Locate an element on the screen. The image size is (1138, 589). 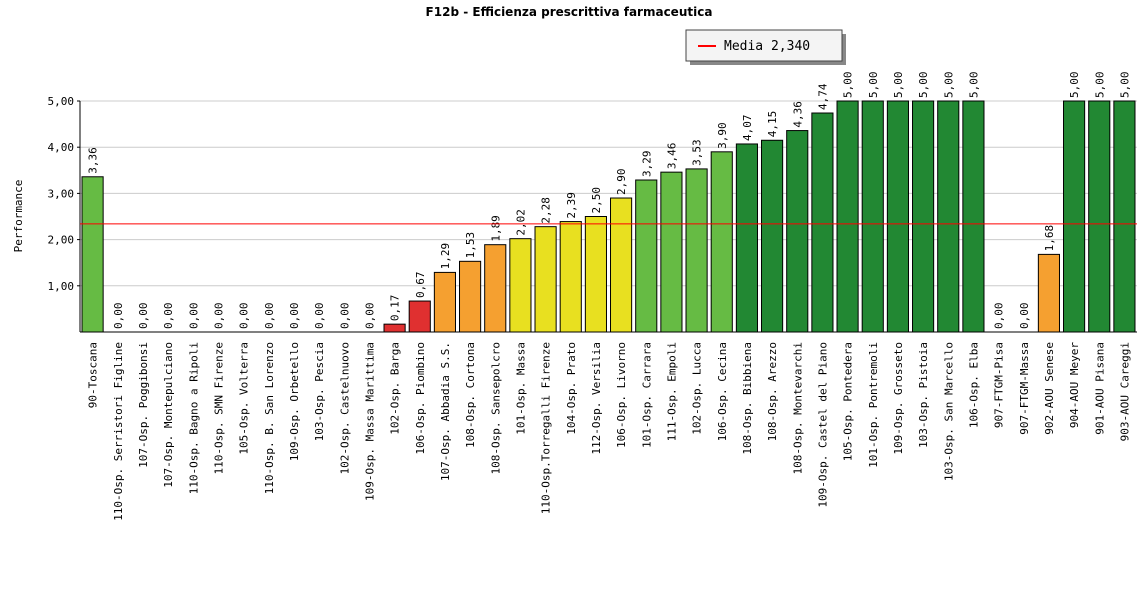
value-label: 2,28 is located at coordinates (546, 210).